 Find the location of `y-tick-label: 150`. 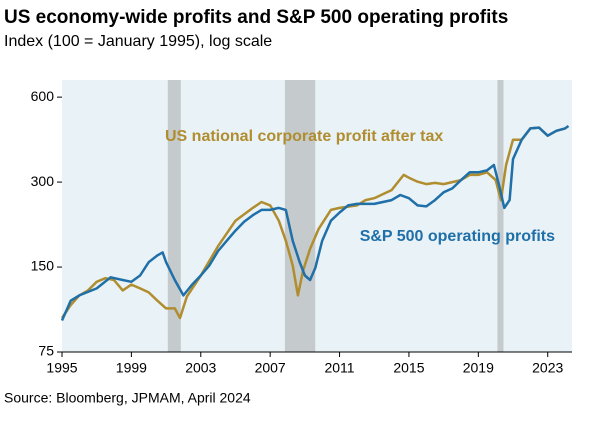

y-tick-label: 150 is located at coordinates (43, 266).